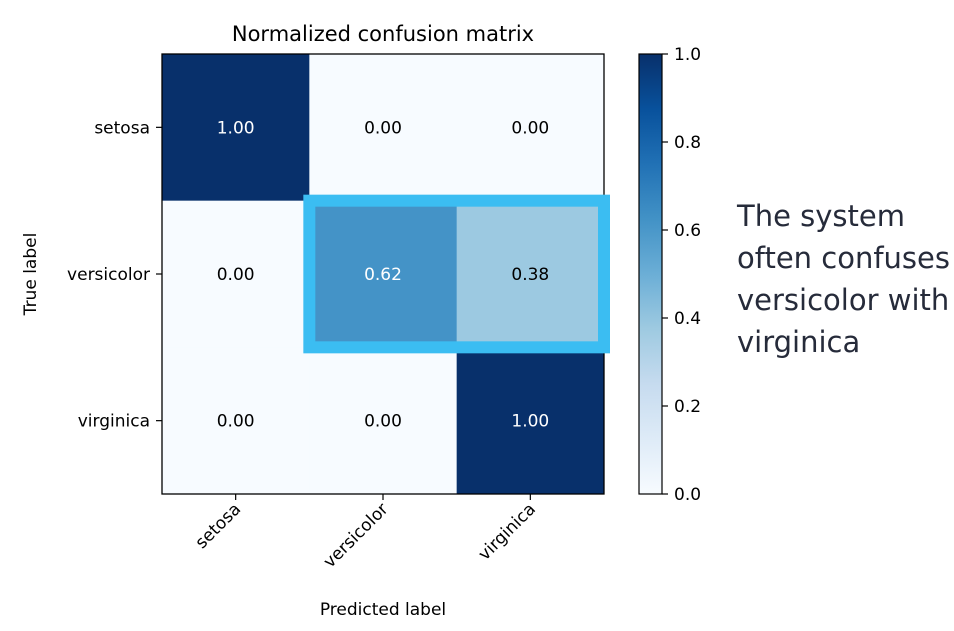 The width and height of the screenshot is (954, 631). What do you see at coordinates (383, 34) in the screenshot?
I see `chart-title: Normalized confusion matrix` at bounding box center [383, 34].